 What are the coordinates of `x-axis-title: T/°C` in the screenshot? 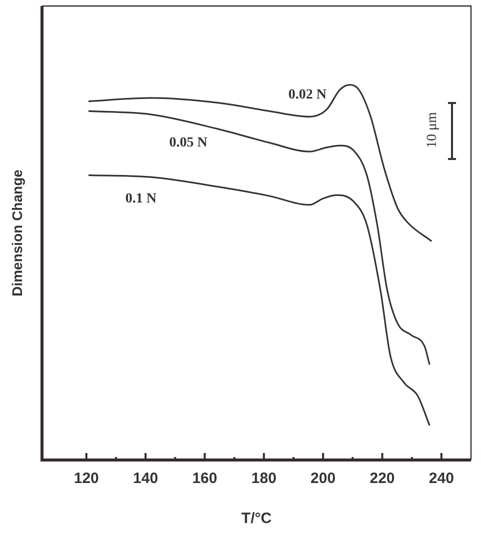 It's located at (256, 519).